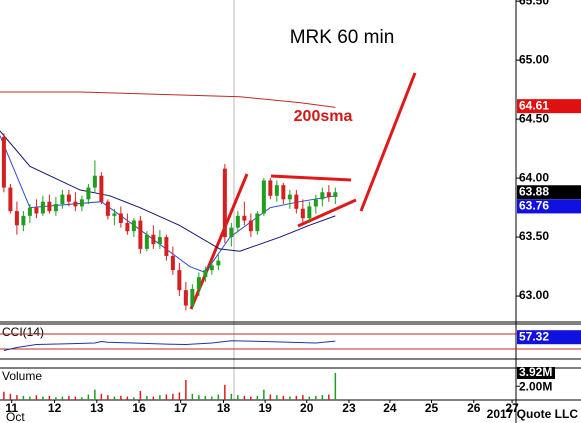  What do you see at coordinates (224, 408) in the screenshot?
I see `x-tick-label: 18` at bounding box center [224, 408].